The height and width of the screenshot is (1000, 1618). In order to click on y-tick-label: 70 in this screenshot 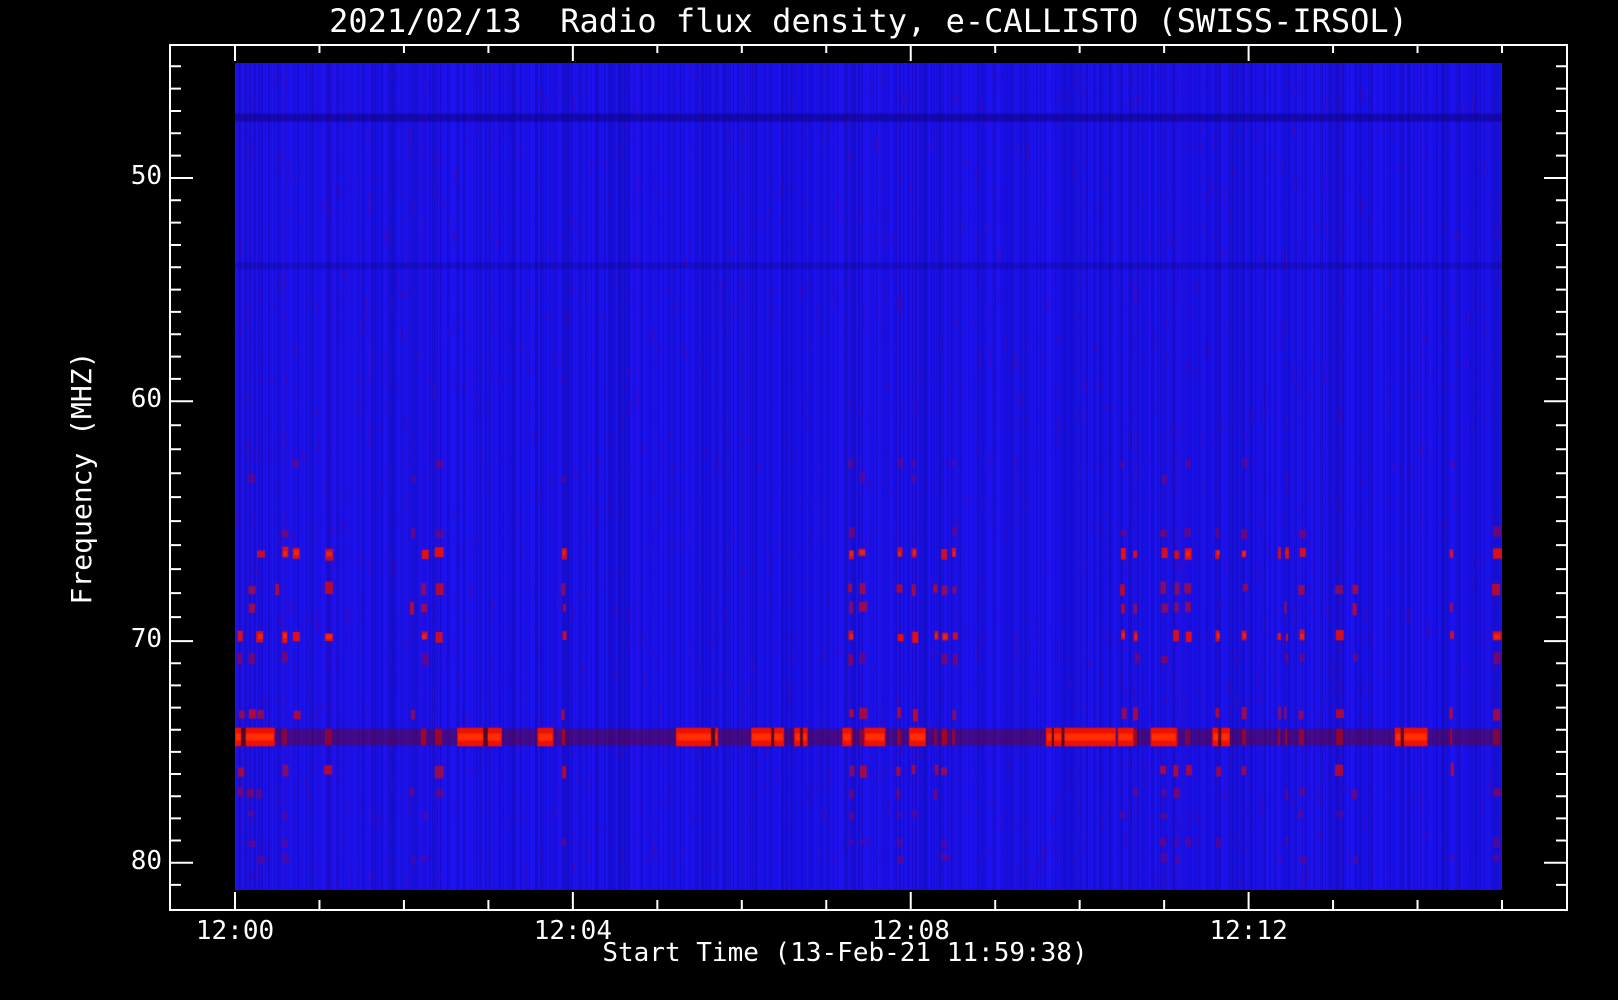, I will do `click(146, 639)`.